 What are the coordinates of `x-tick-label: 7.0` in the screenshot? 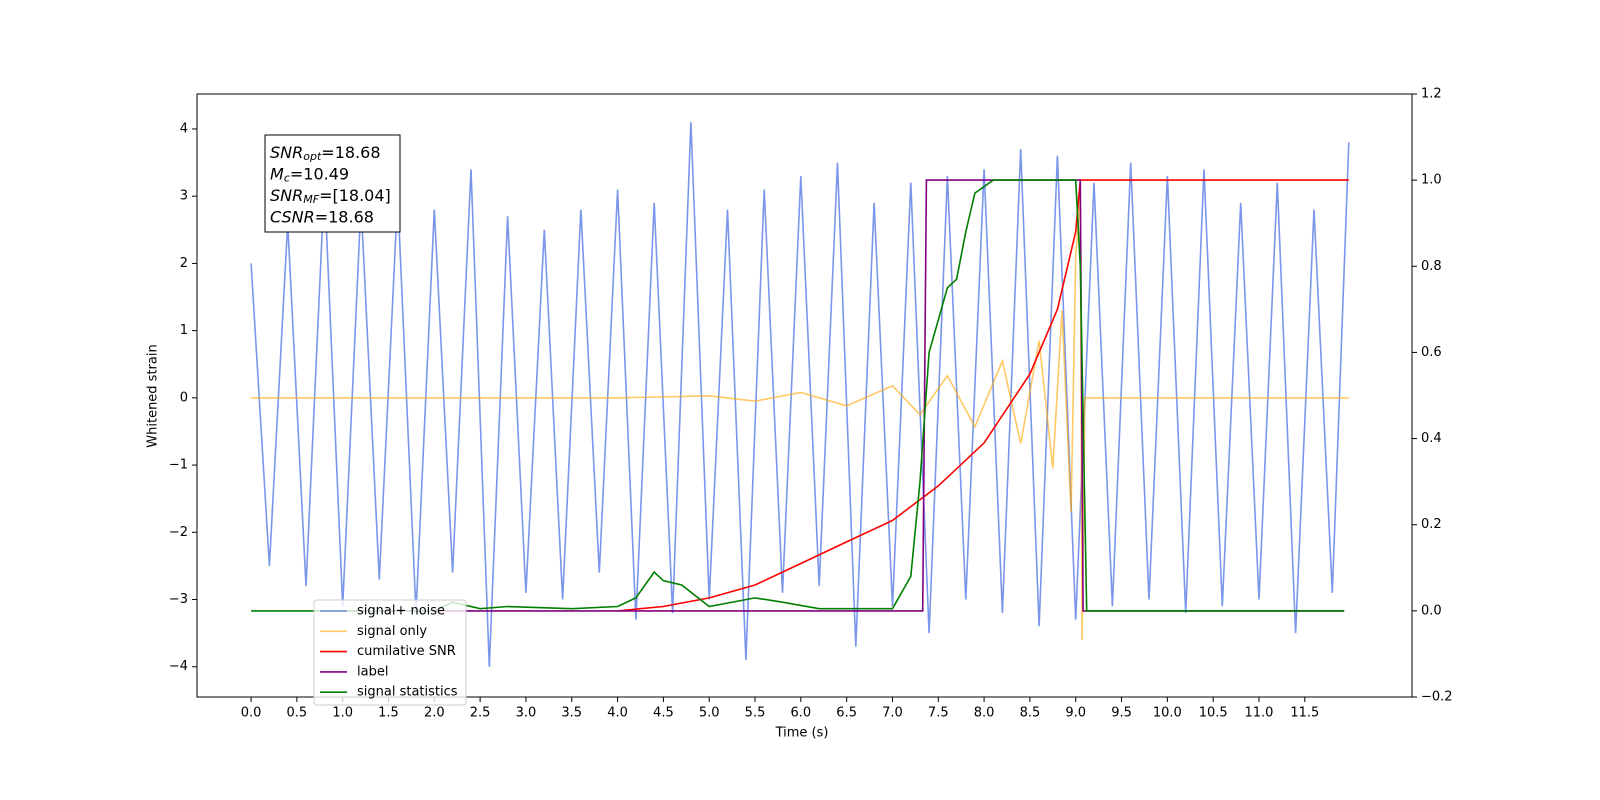 It's located at (892, 713).